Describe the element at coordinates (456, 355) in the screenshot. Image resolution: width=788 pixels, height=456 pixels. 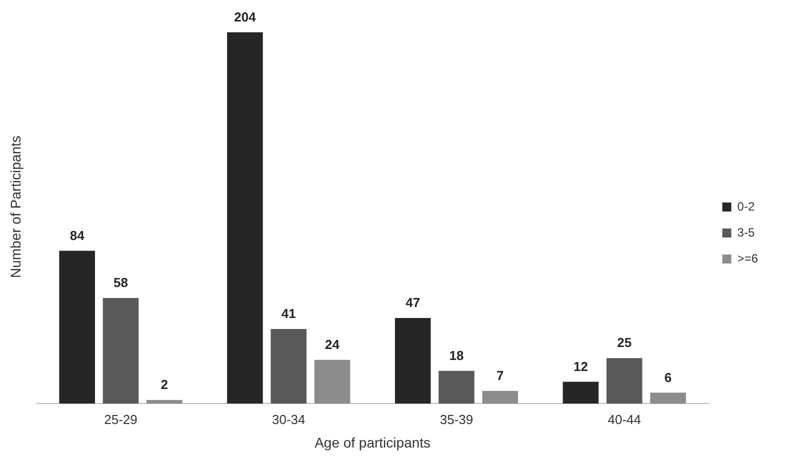
I see `data-label: 18` at that location.